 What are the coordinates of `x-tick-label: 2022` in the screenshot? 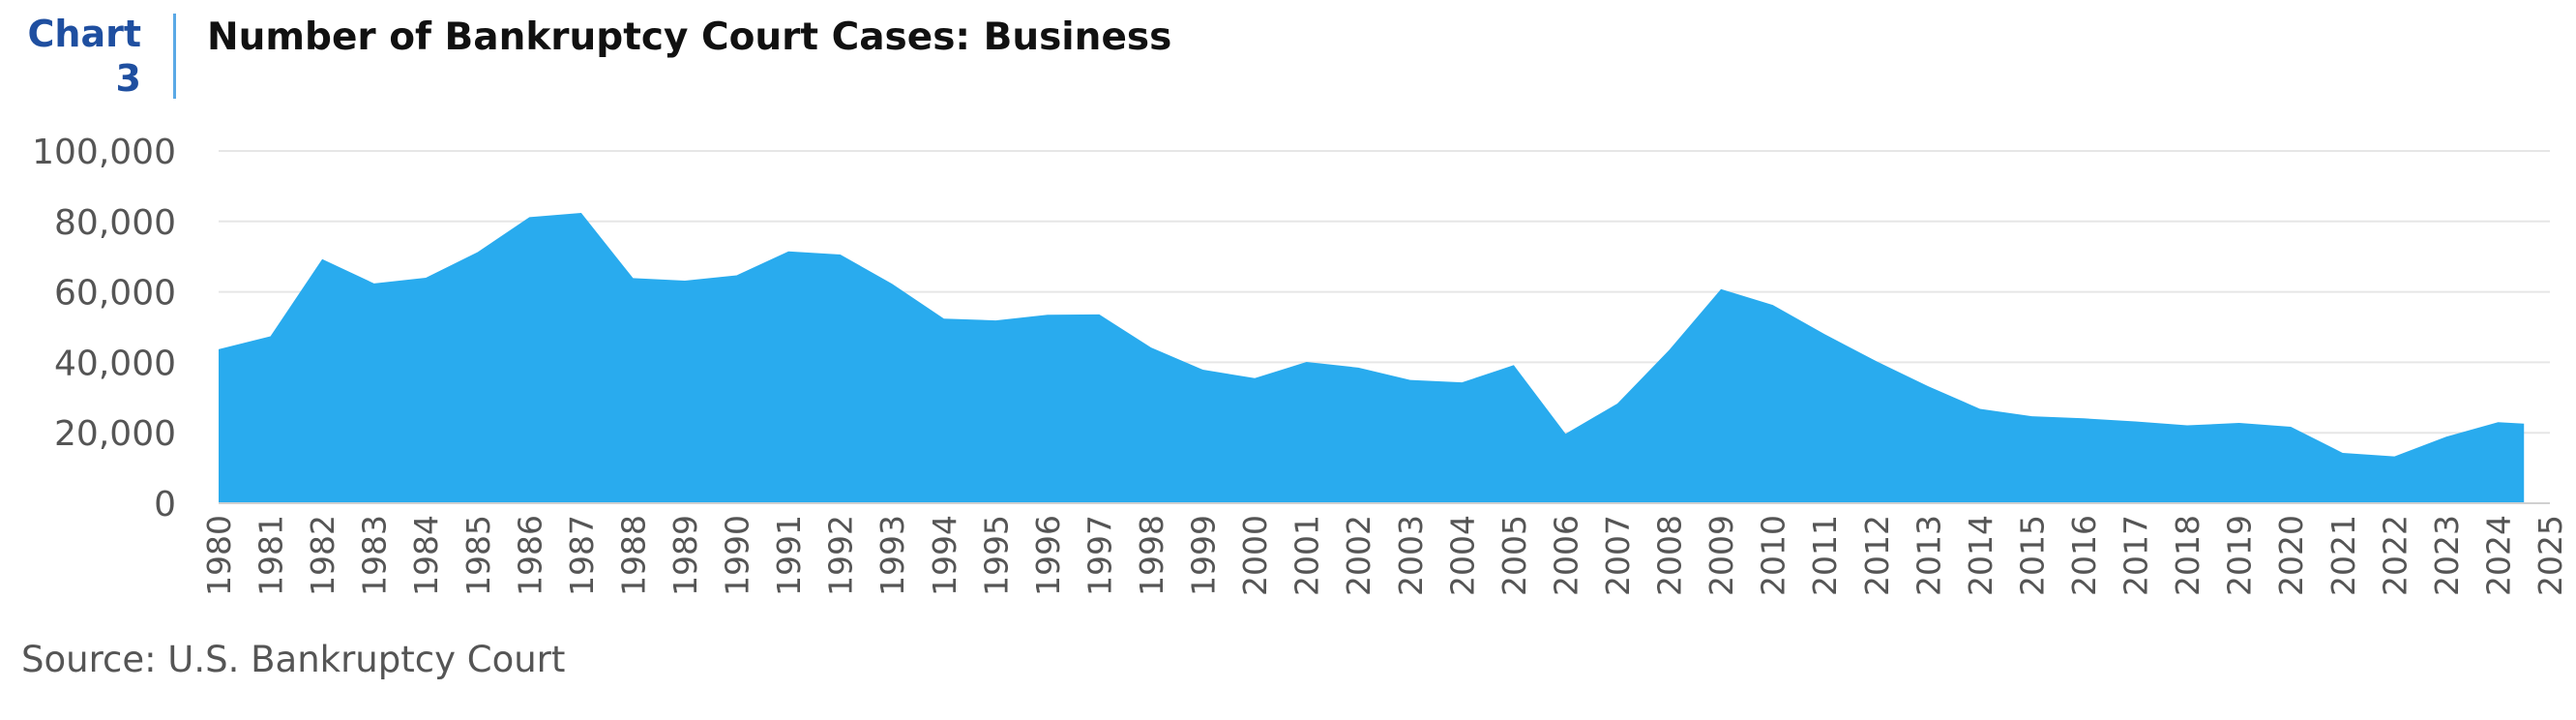 It's located at (2394, 556).